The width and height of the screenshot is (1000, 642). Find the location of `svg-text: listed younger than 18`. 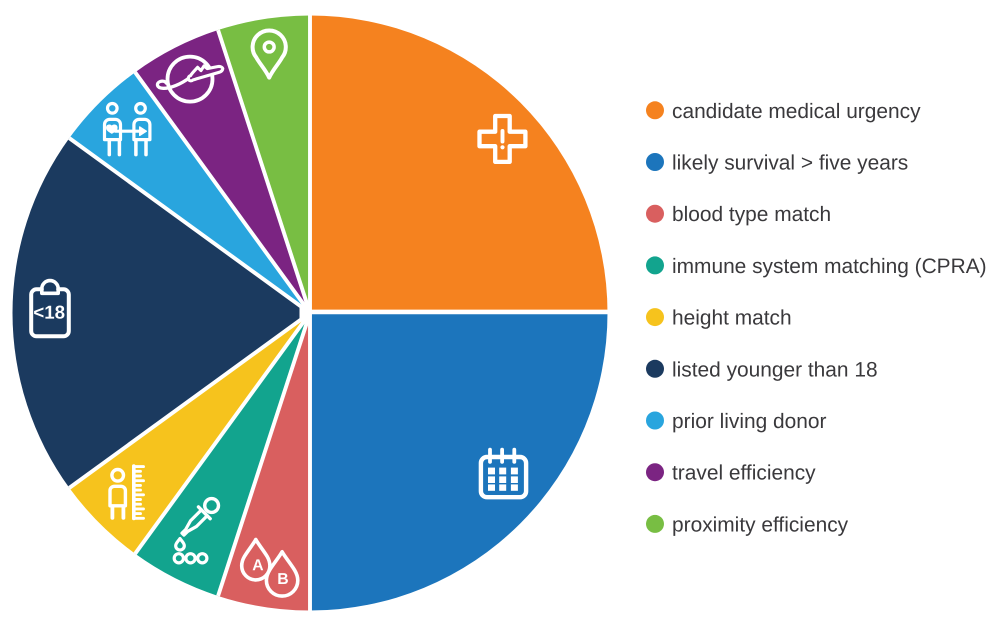

svg-text: listed younger than 18 is located at coordinates (775, 369).